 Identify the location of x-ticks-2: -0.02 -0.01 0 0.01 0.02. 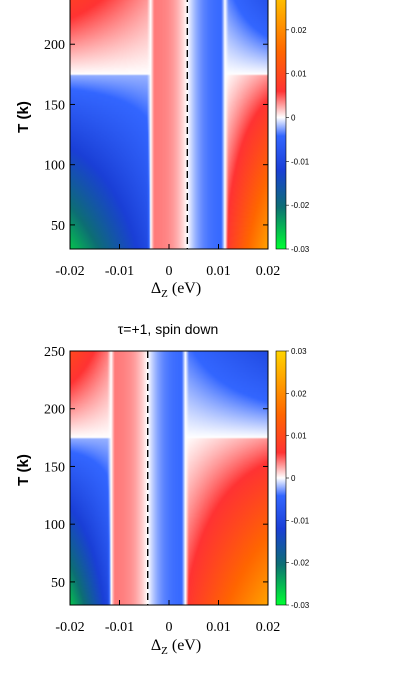
(167, 617).